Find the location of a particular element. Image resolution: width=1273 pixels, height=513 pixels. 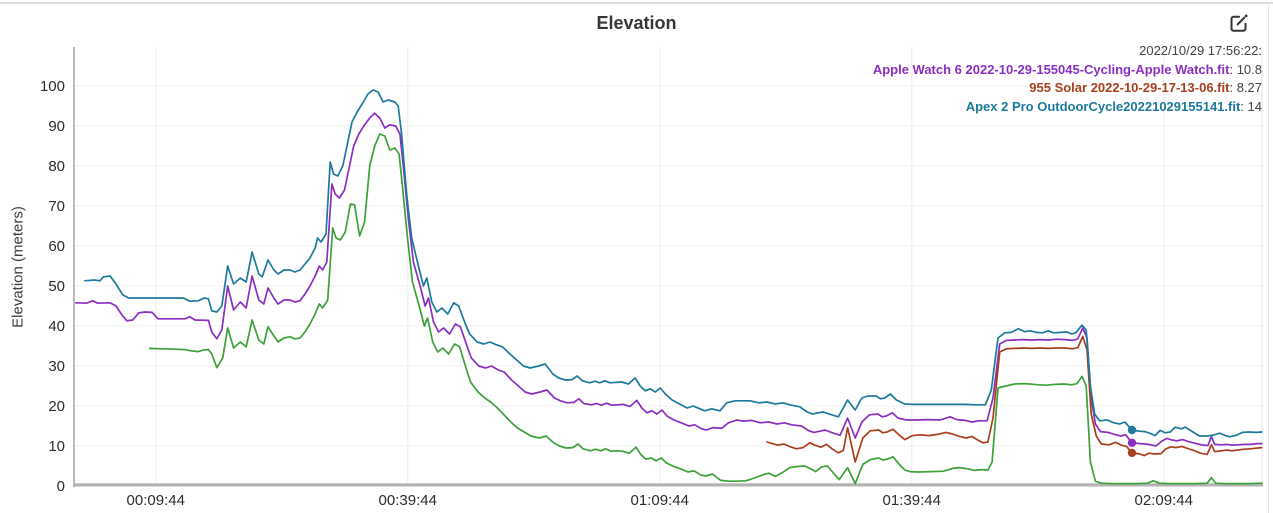

x-tick-label: 00:09:44 is located at coordinates (156, 500).